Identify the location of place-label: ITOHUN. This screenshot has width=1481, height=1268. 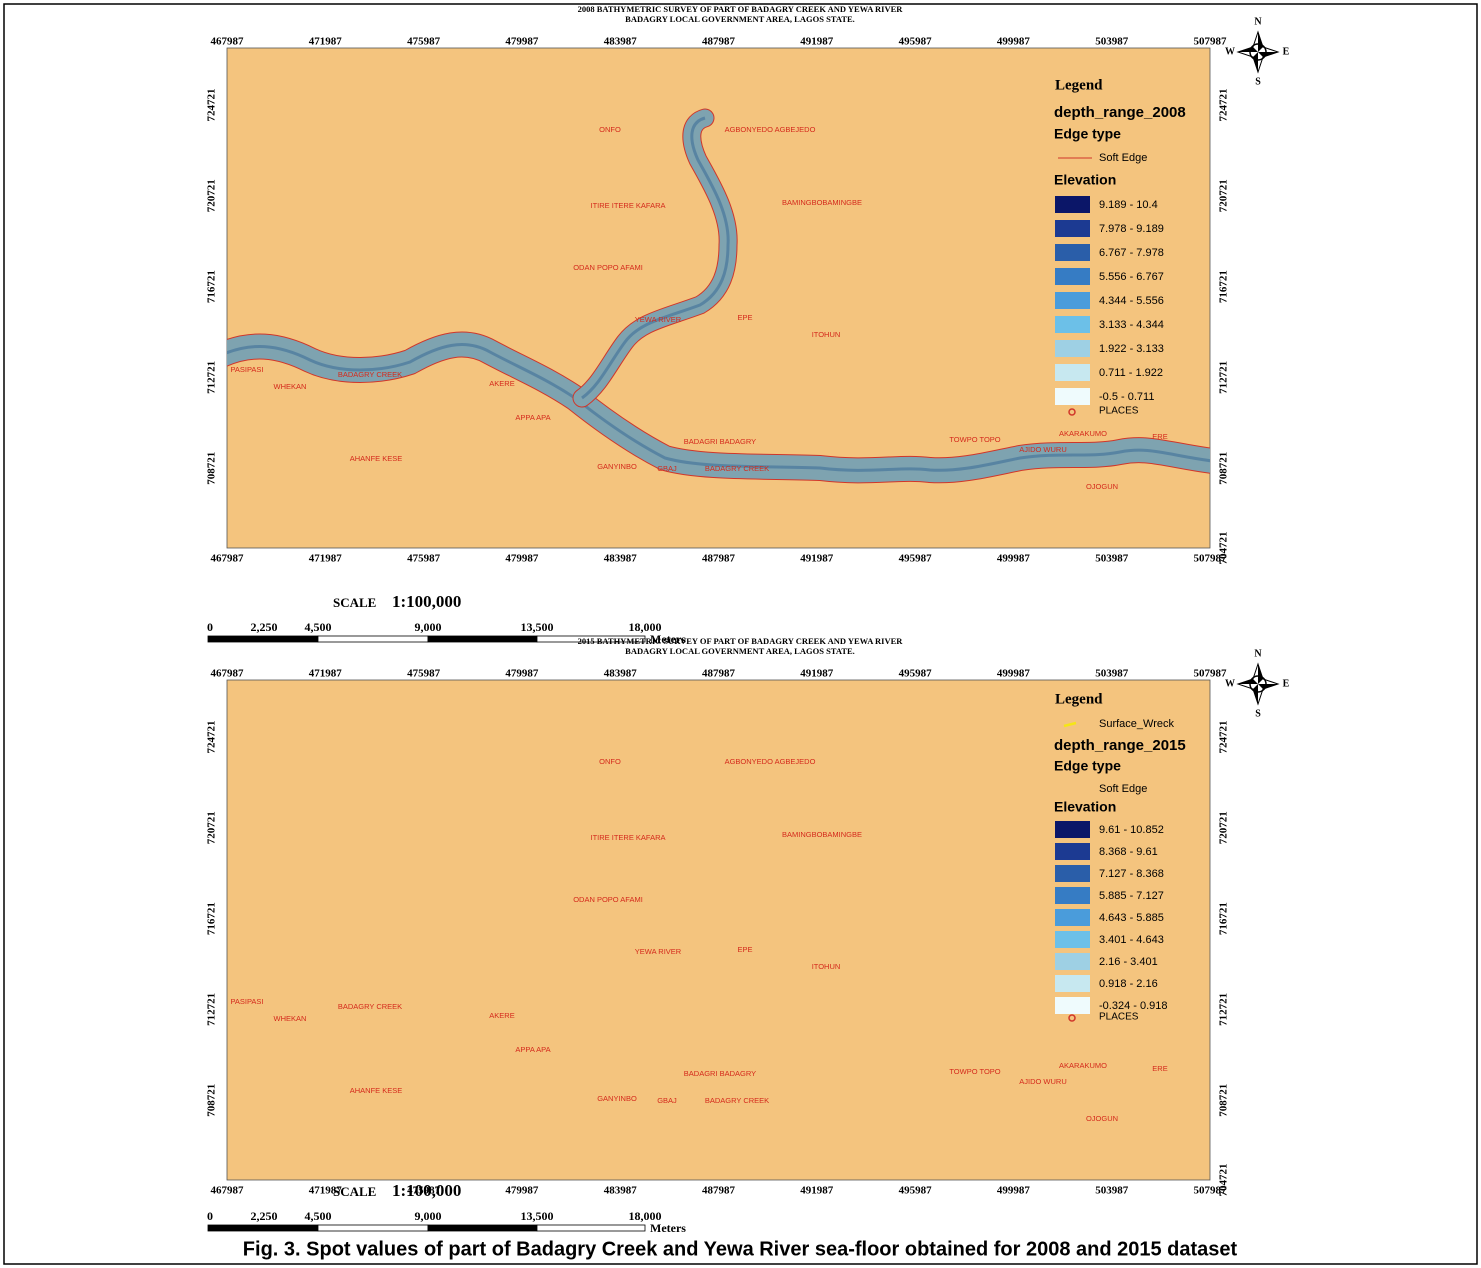
(826, 966).